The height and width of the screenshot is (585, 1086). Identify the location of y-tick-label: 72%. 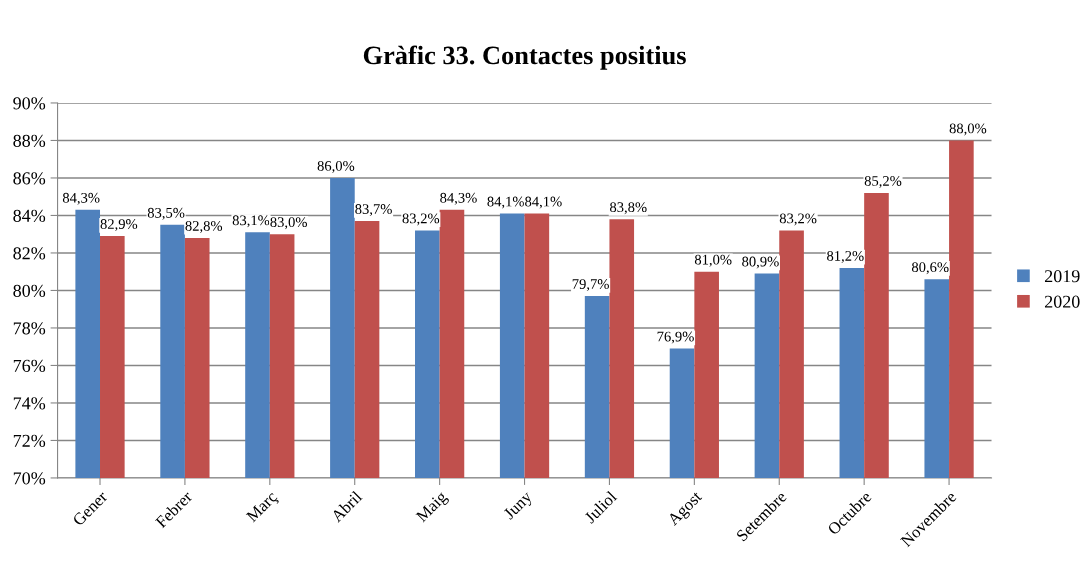
(29, 440).